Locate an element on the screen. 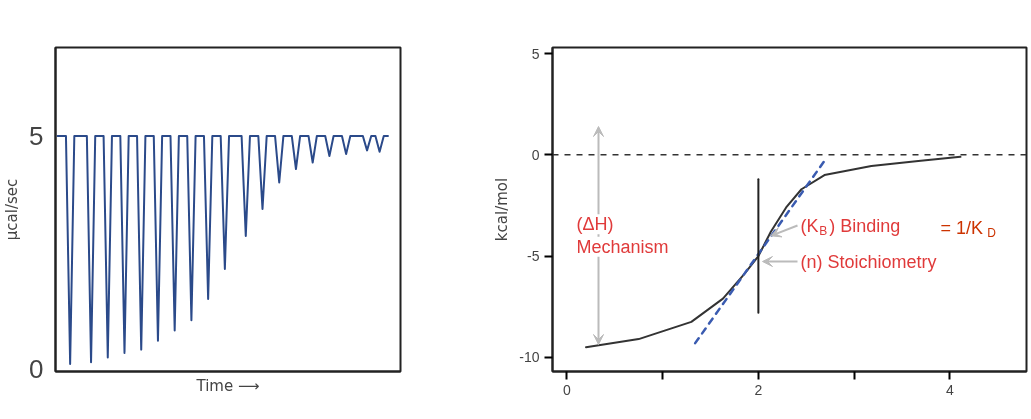 The image size is (1031, 419). y-axis-title: kcal/mol is located at coordinates (502, 209).